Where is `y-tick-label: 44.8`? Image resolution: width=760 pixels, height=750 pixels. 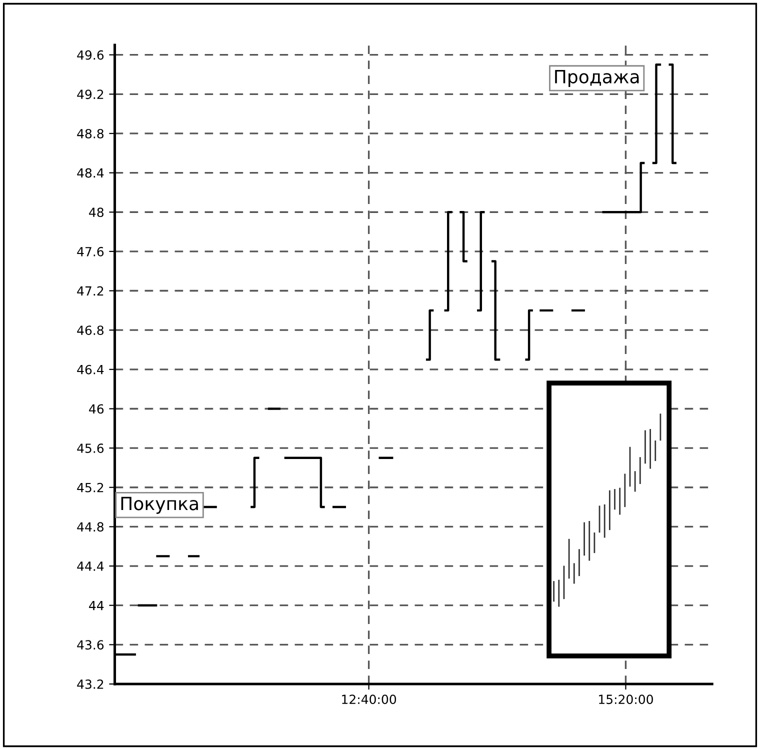
y-tick-label: 44.8 is located at coordinates (90, 527).